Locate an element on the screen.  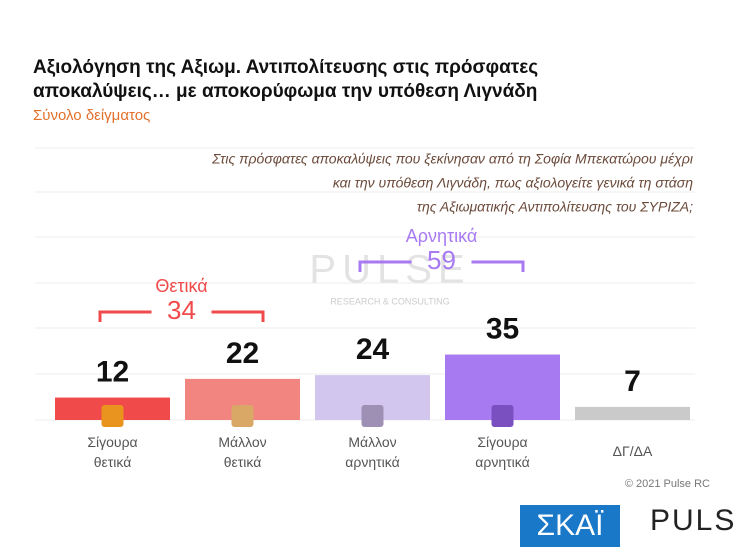
group-label: Αρνητικά is located at coordinates (442, 236).